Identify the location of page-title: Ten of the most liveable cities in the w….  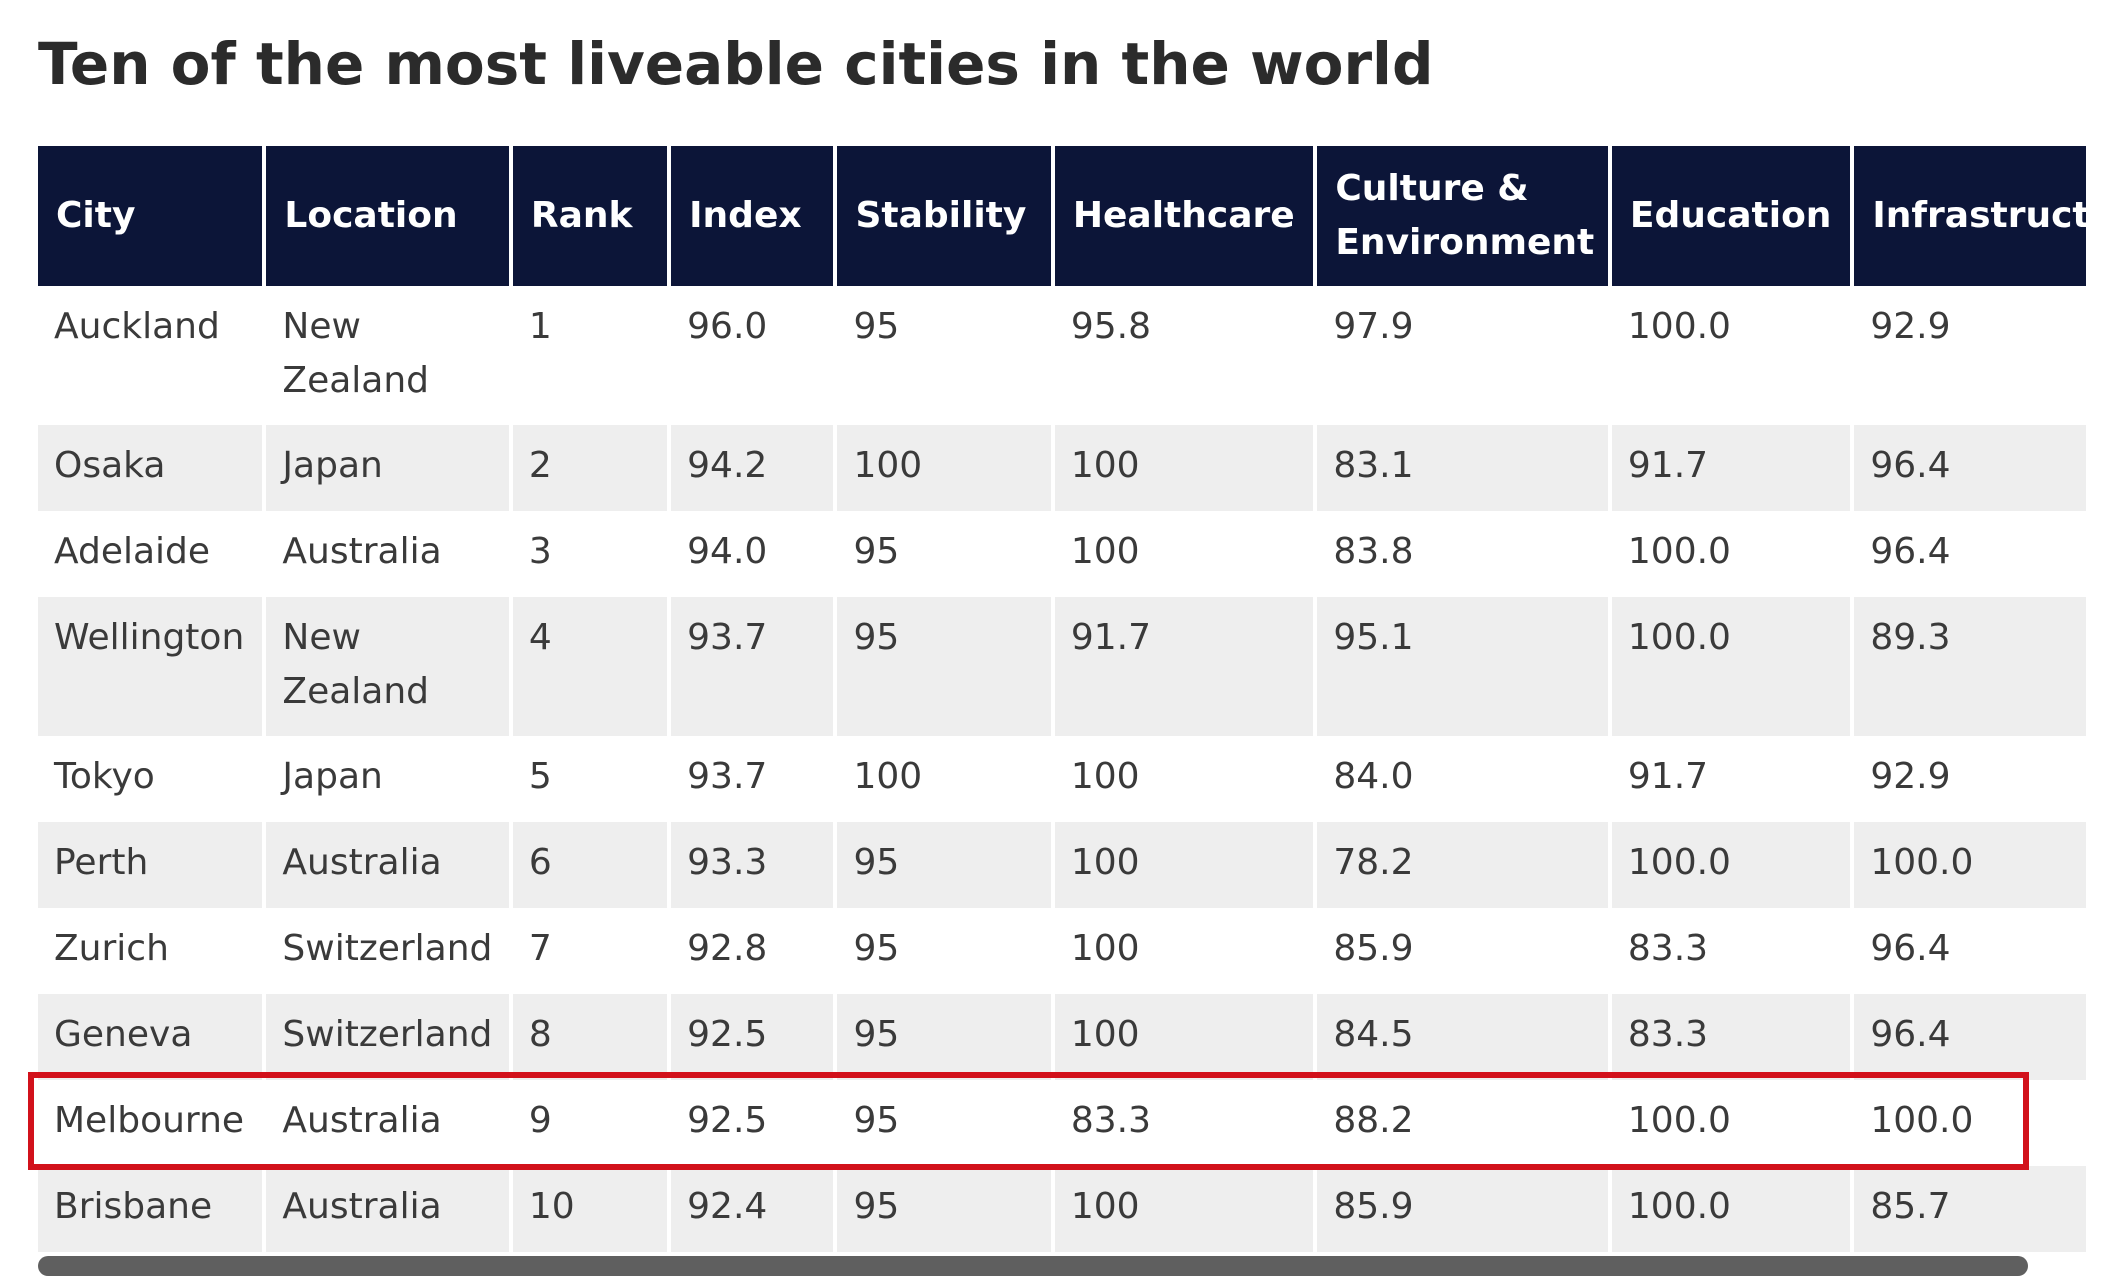
(736, 64).